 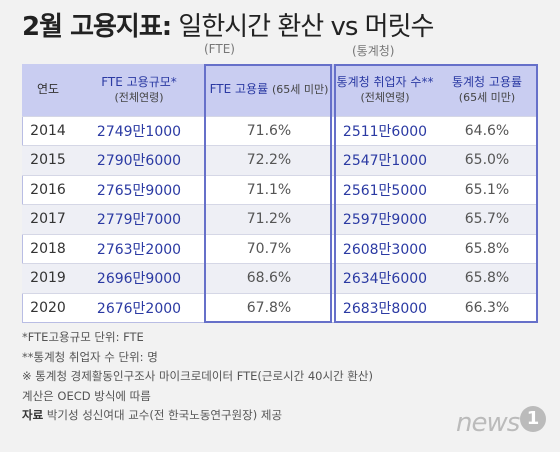 I want to click on cell-fte-rate: 71.6%, so click(x=269, y=130).